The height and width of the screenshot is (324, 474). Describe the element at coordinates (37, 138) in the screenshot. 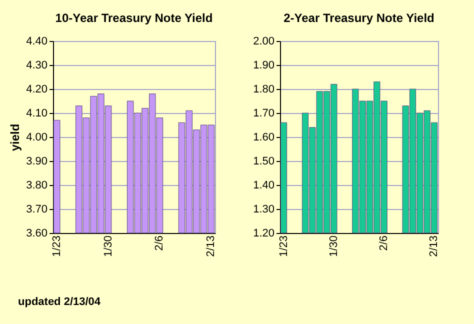

I see `y-tick-label: 4.00` at that location.